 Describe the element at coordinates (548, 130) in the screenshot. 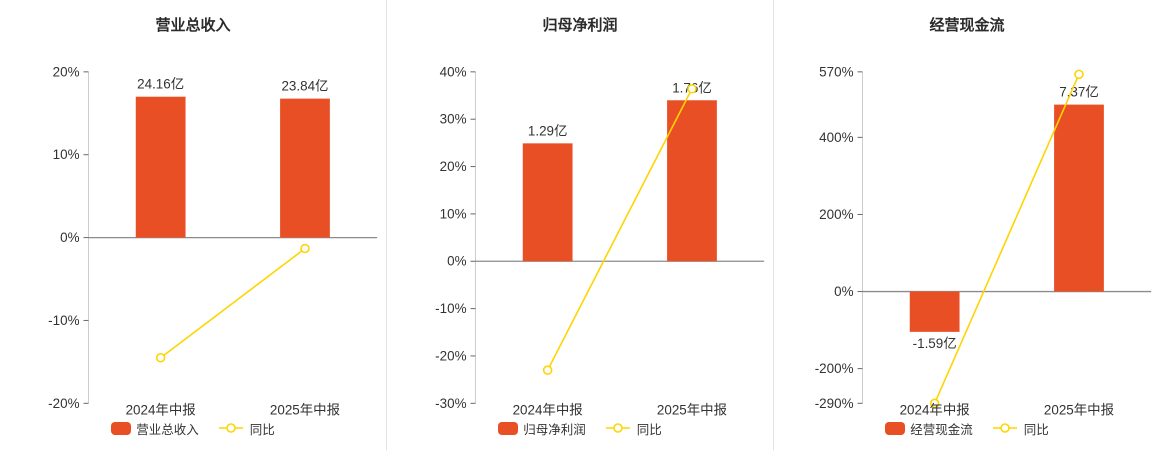

I see `bar-value-label: 1.29亿` at that location.